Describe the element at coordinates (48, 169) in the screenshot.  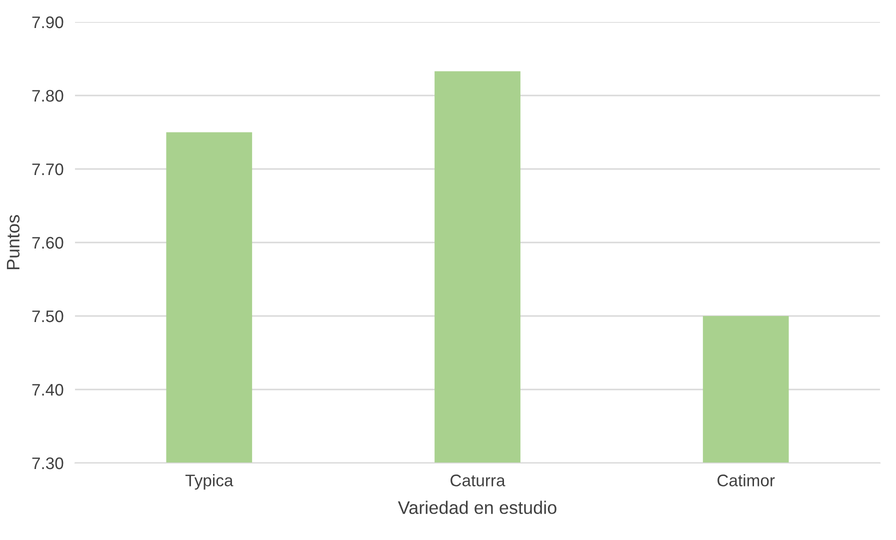
I see `y-tick-label: 7.70` at that location.